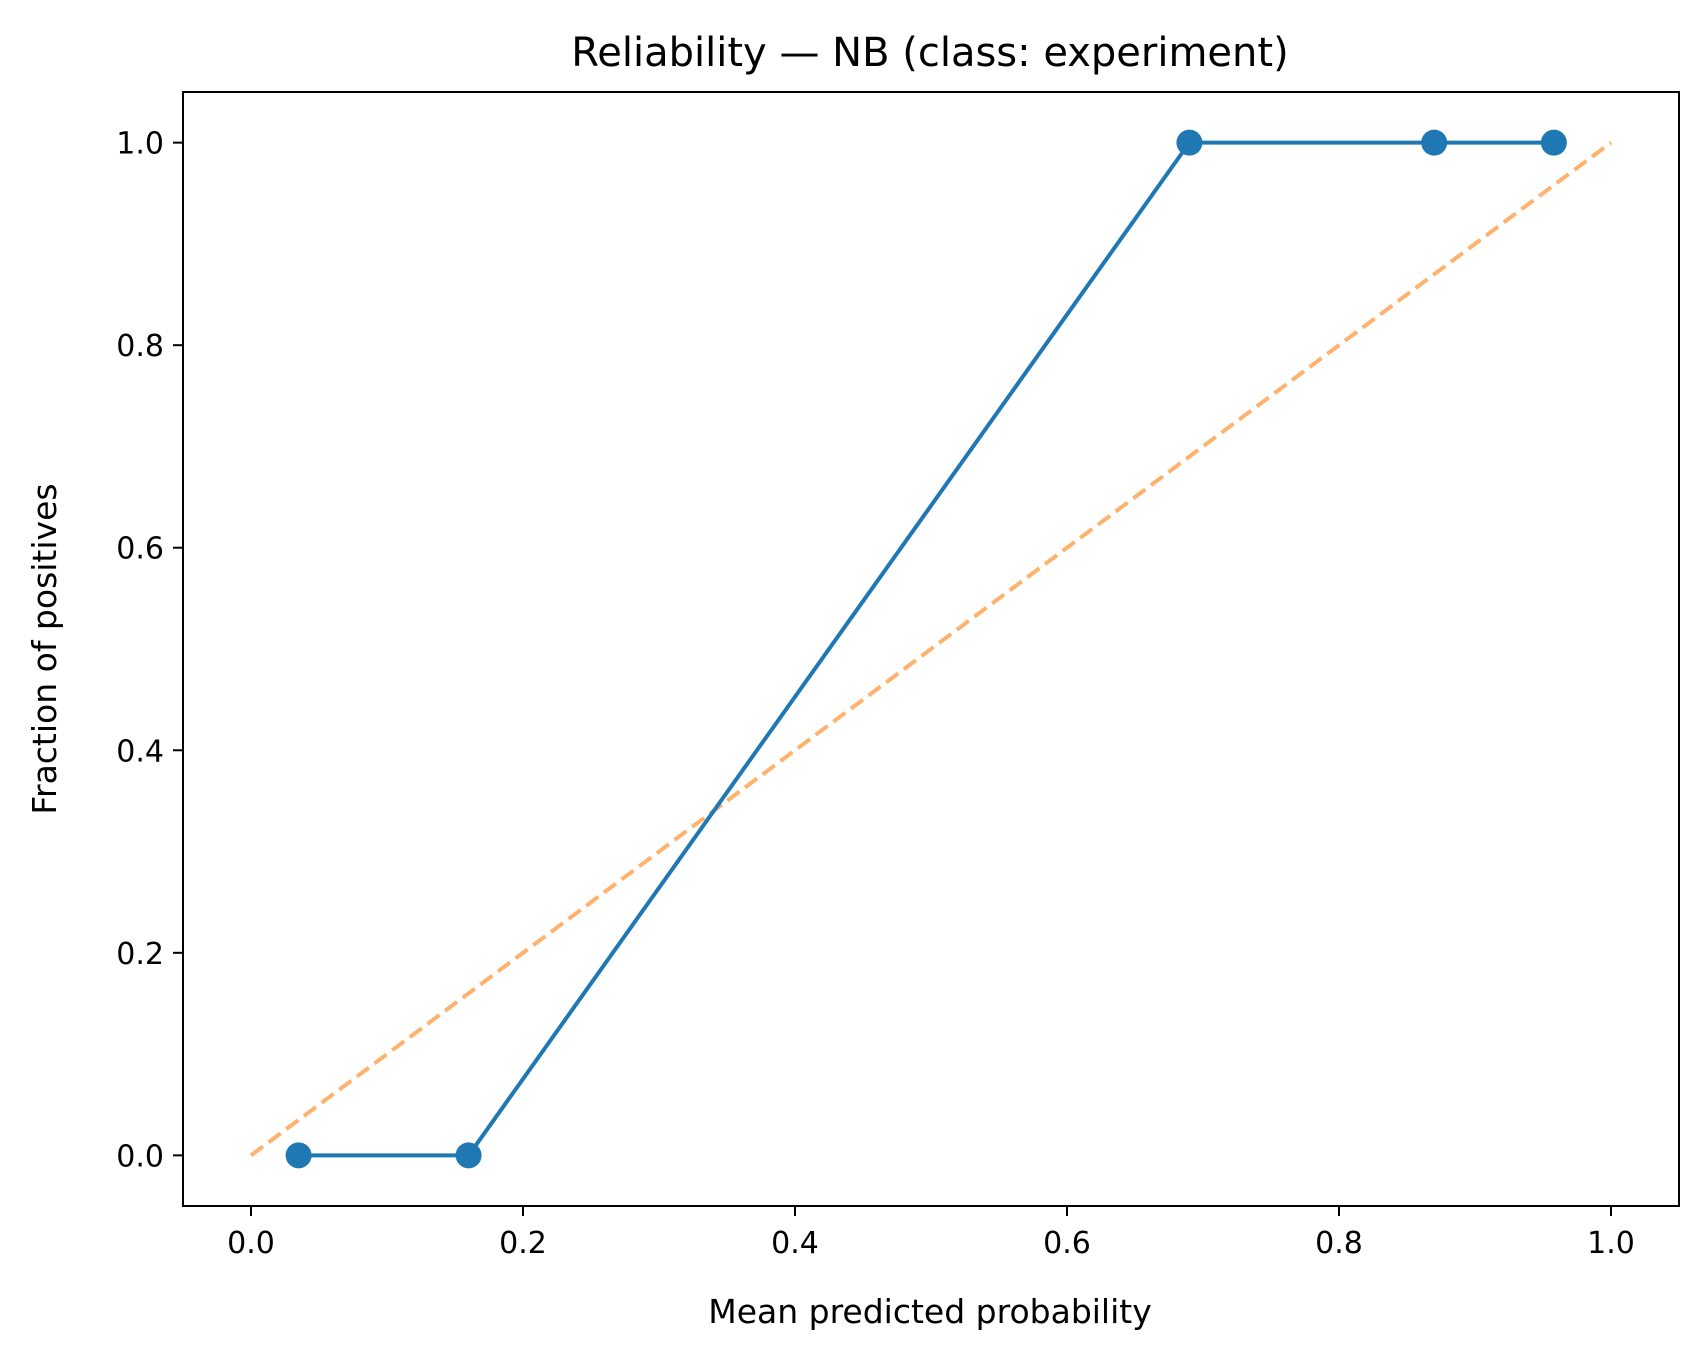 The height and width of the screenshot is (1357, 1700). Describe the element at coordinates (1067, 1243) in the screenshot. I see `x-tick-label: 0.6` at that location.